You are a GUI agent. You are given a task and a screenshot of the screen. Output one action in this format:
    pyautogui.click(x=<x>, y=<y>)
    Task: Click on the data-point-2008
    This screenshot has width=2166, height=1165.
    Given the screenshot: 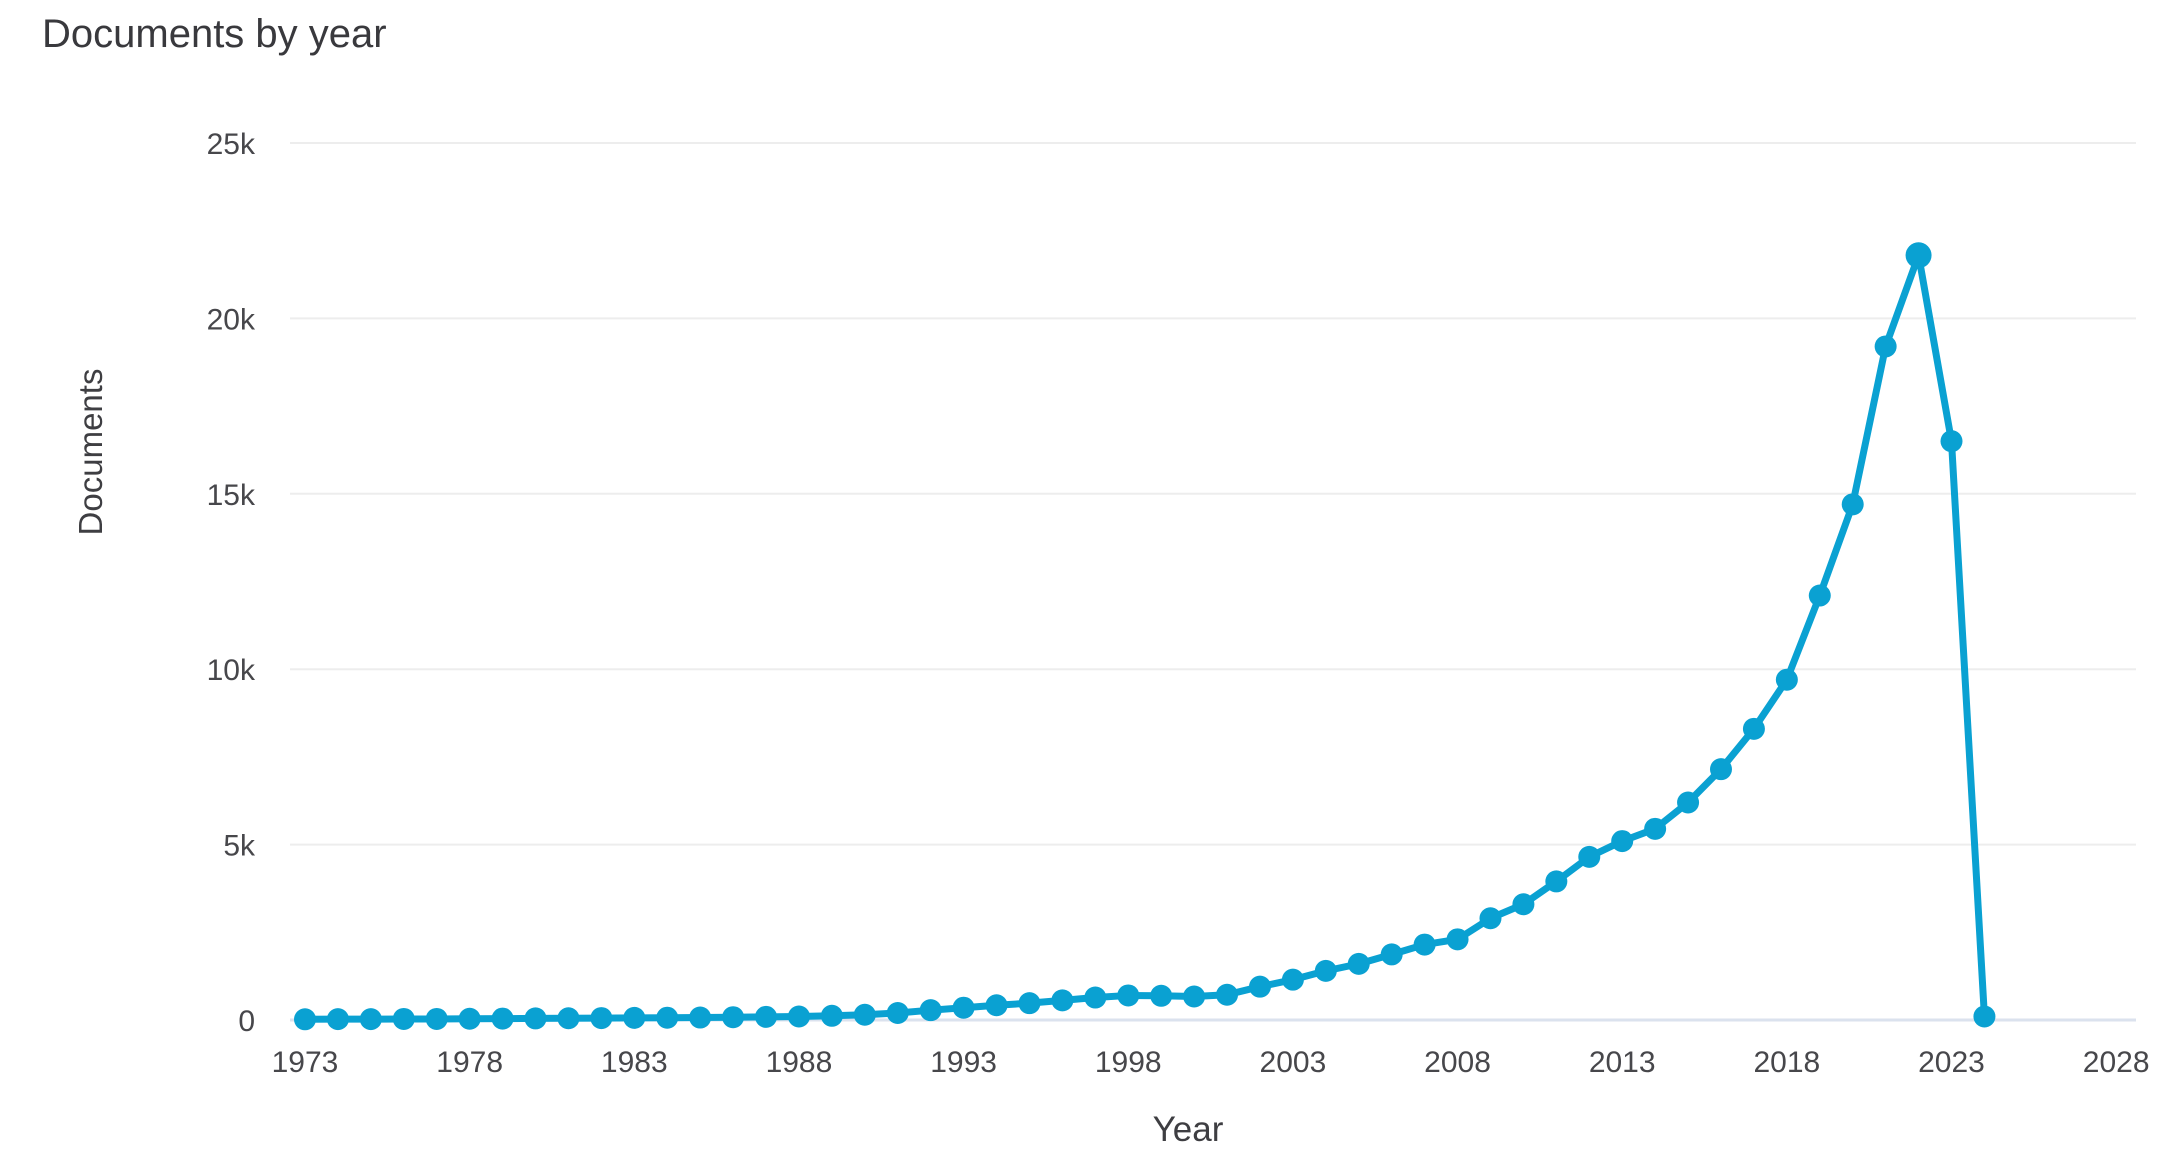 What is the action you would take?
    pyautogui.click(x=1457, y=939)
    